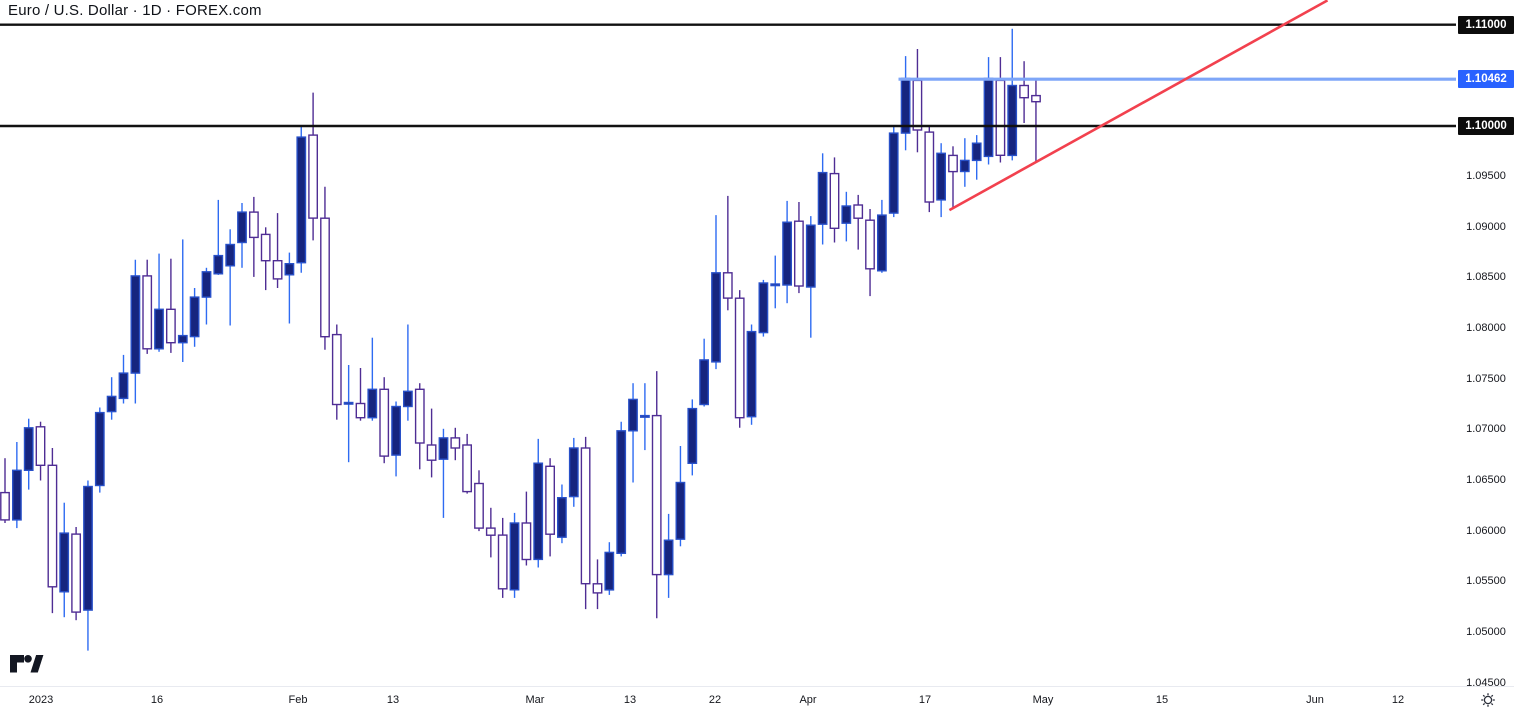 The width and height of the screenshot is (1514, 712). I want to click on price-axis-label: 1.05500, so click(1486, 581).